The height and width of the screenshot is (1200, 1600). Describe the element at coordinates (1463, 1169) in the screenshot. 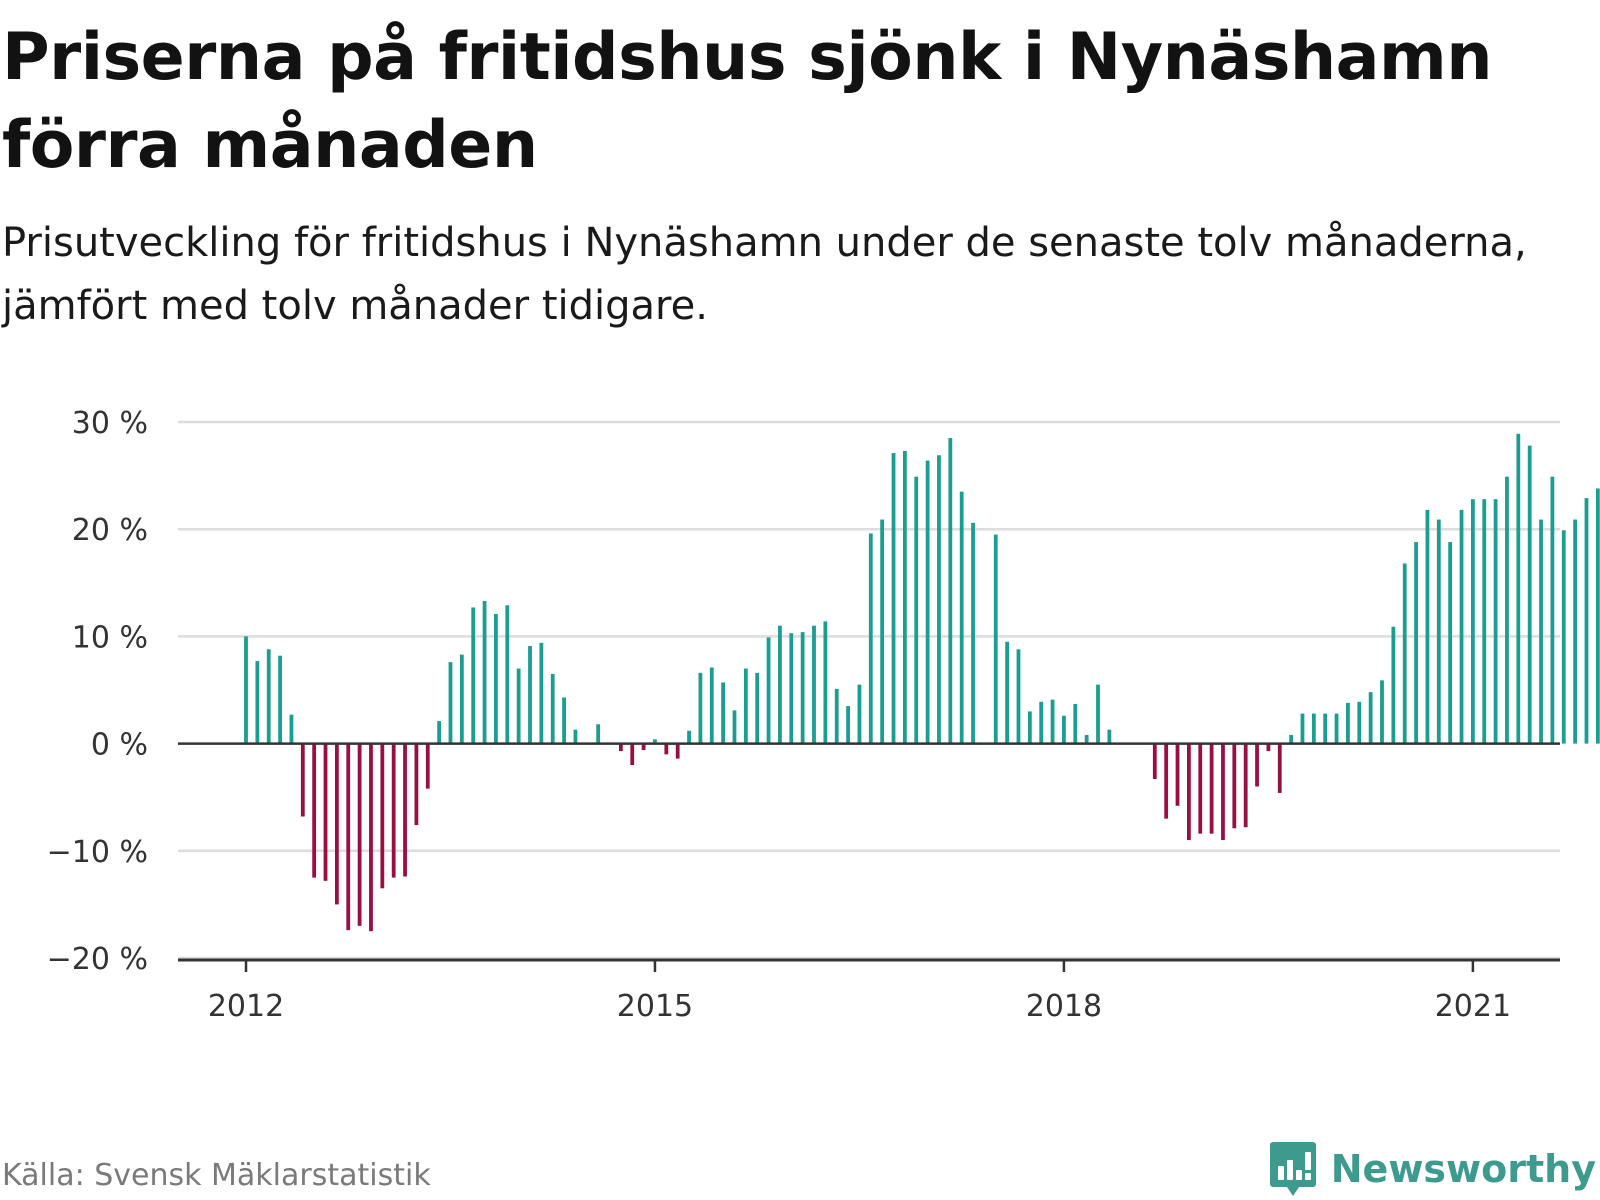

I see `brand-name: Newsworthy` at that location.